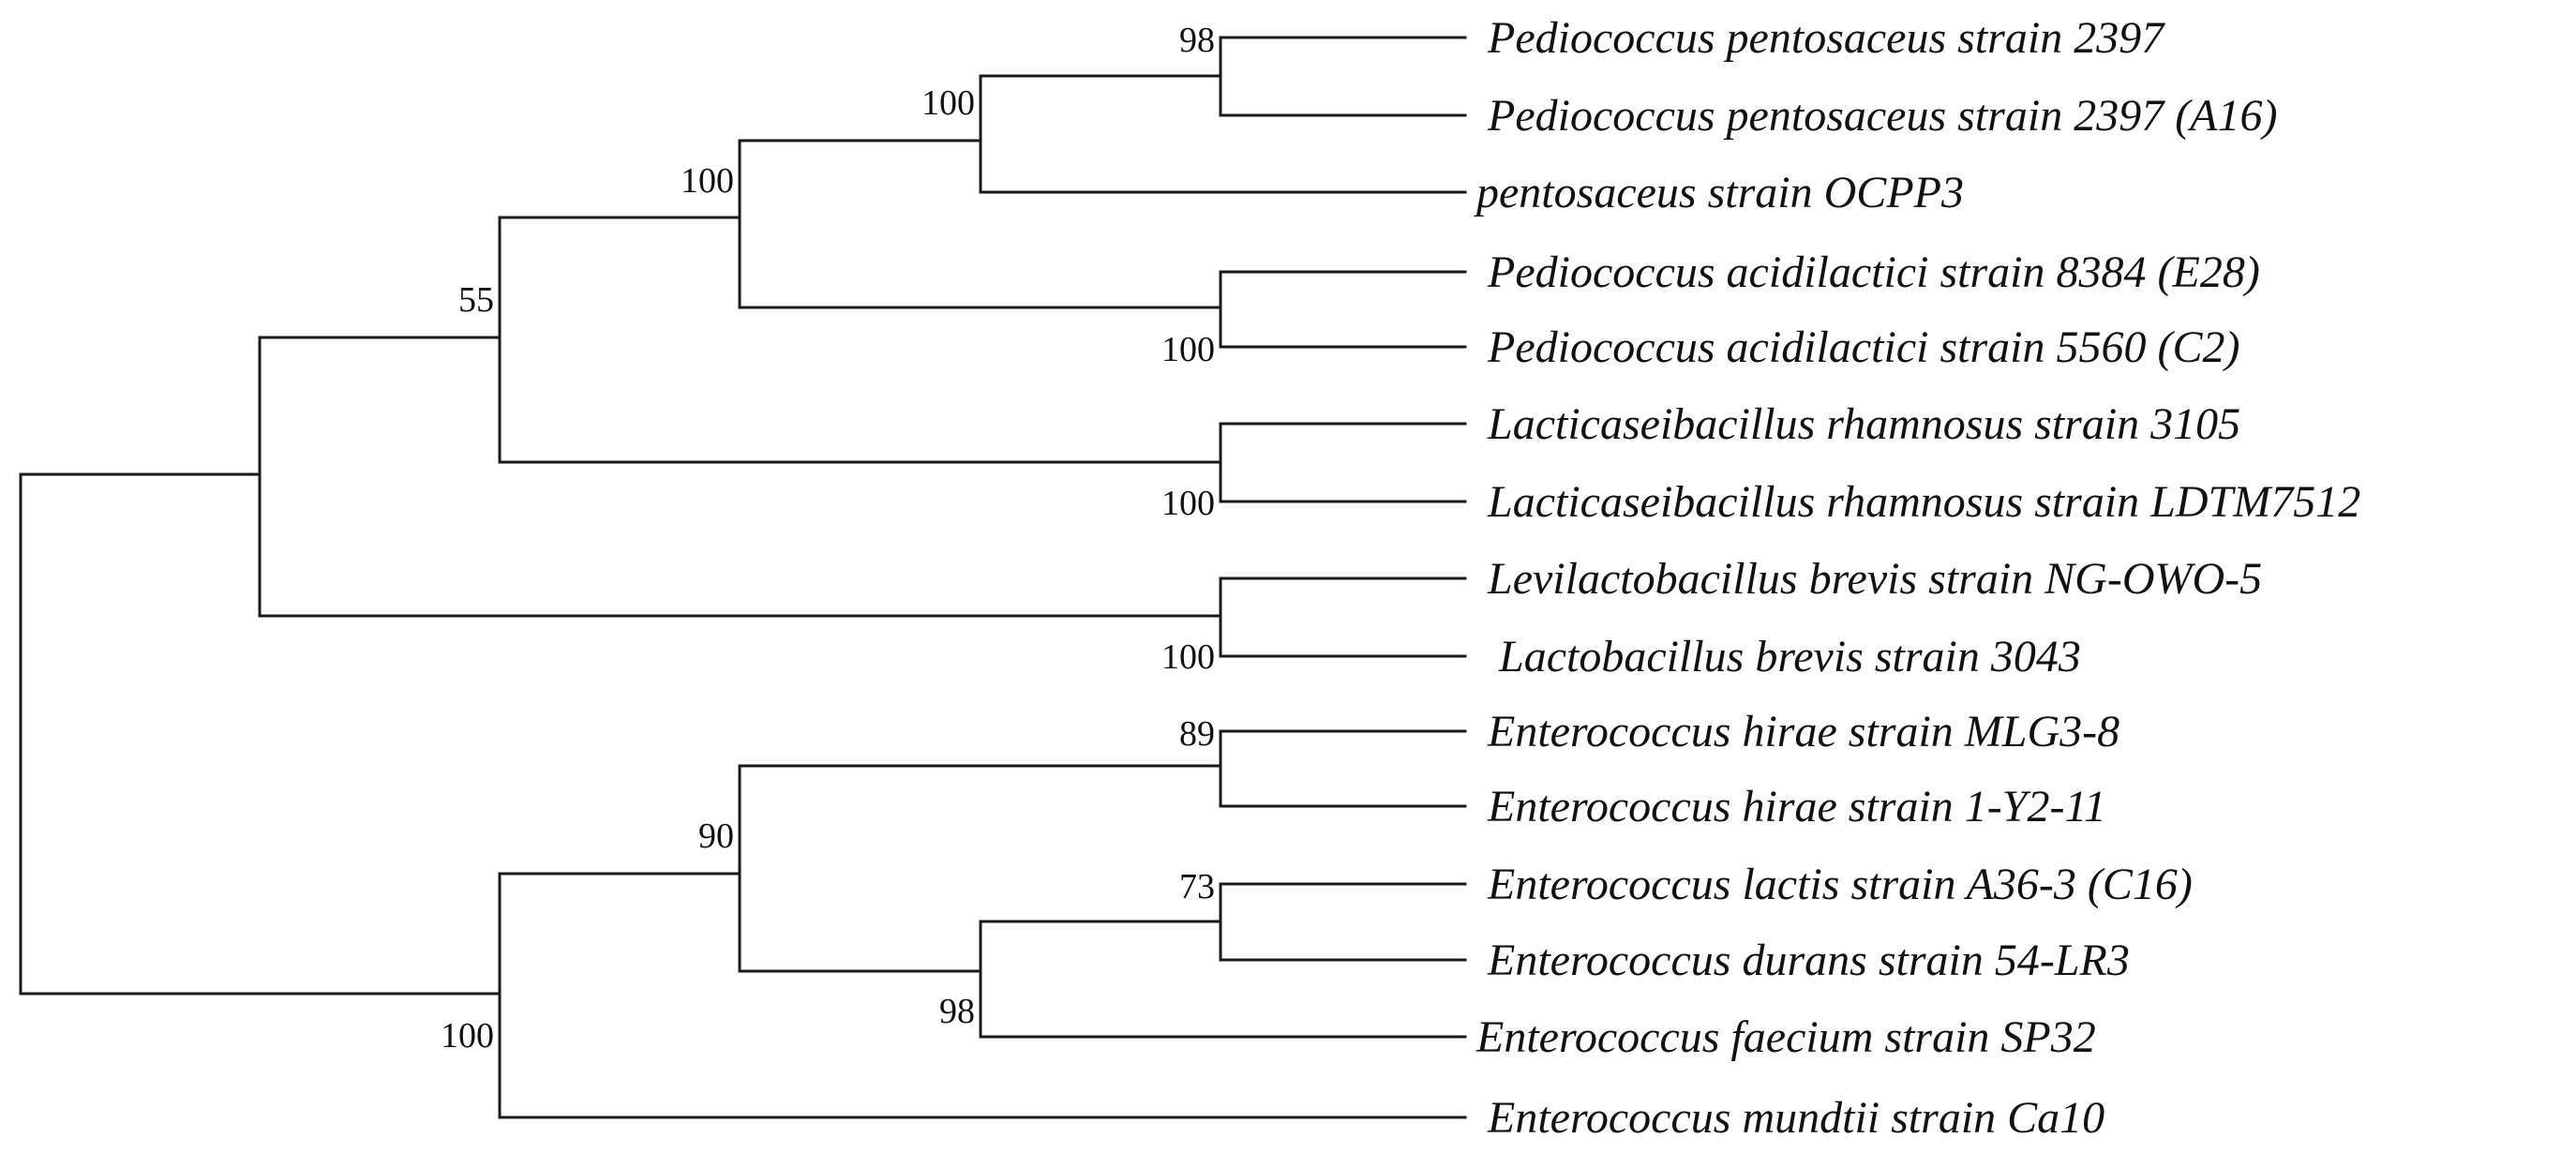 This screenshot has width=2576, height=1153. I want to click on support-pentosaceus-2397-pair: 98, so click(1197, 40).